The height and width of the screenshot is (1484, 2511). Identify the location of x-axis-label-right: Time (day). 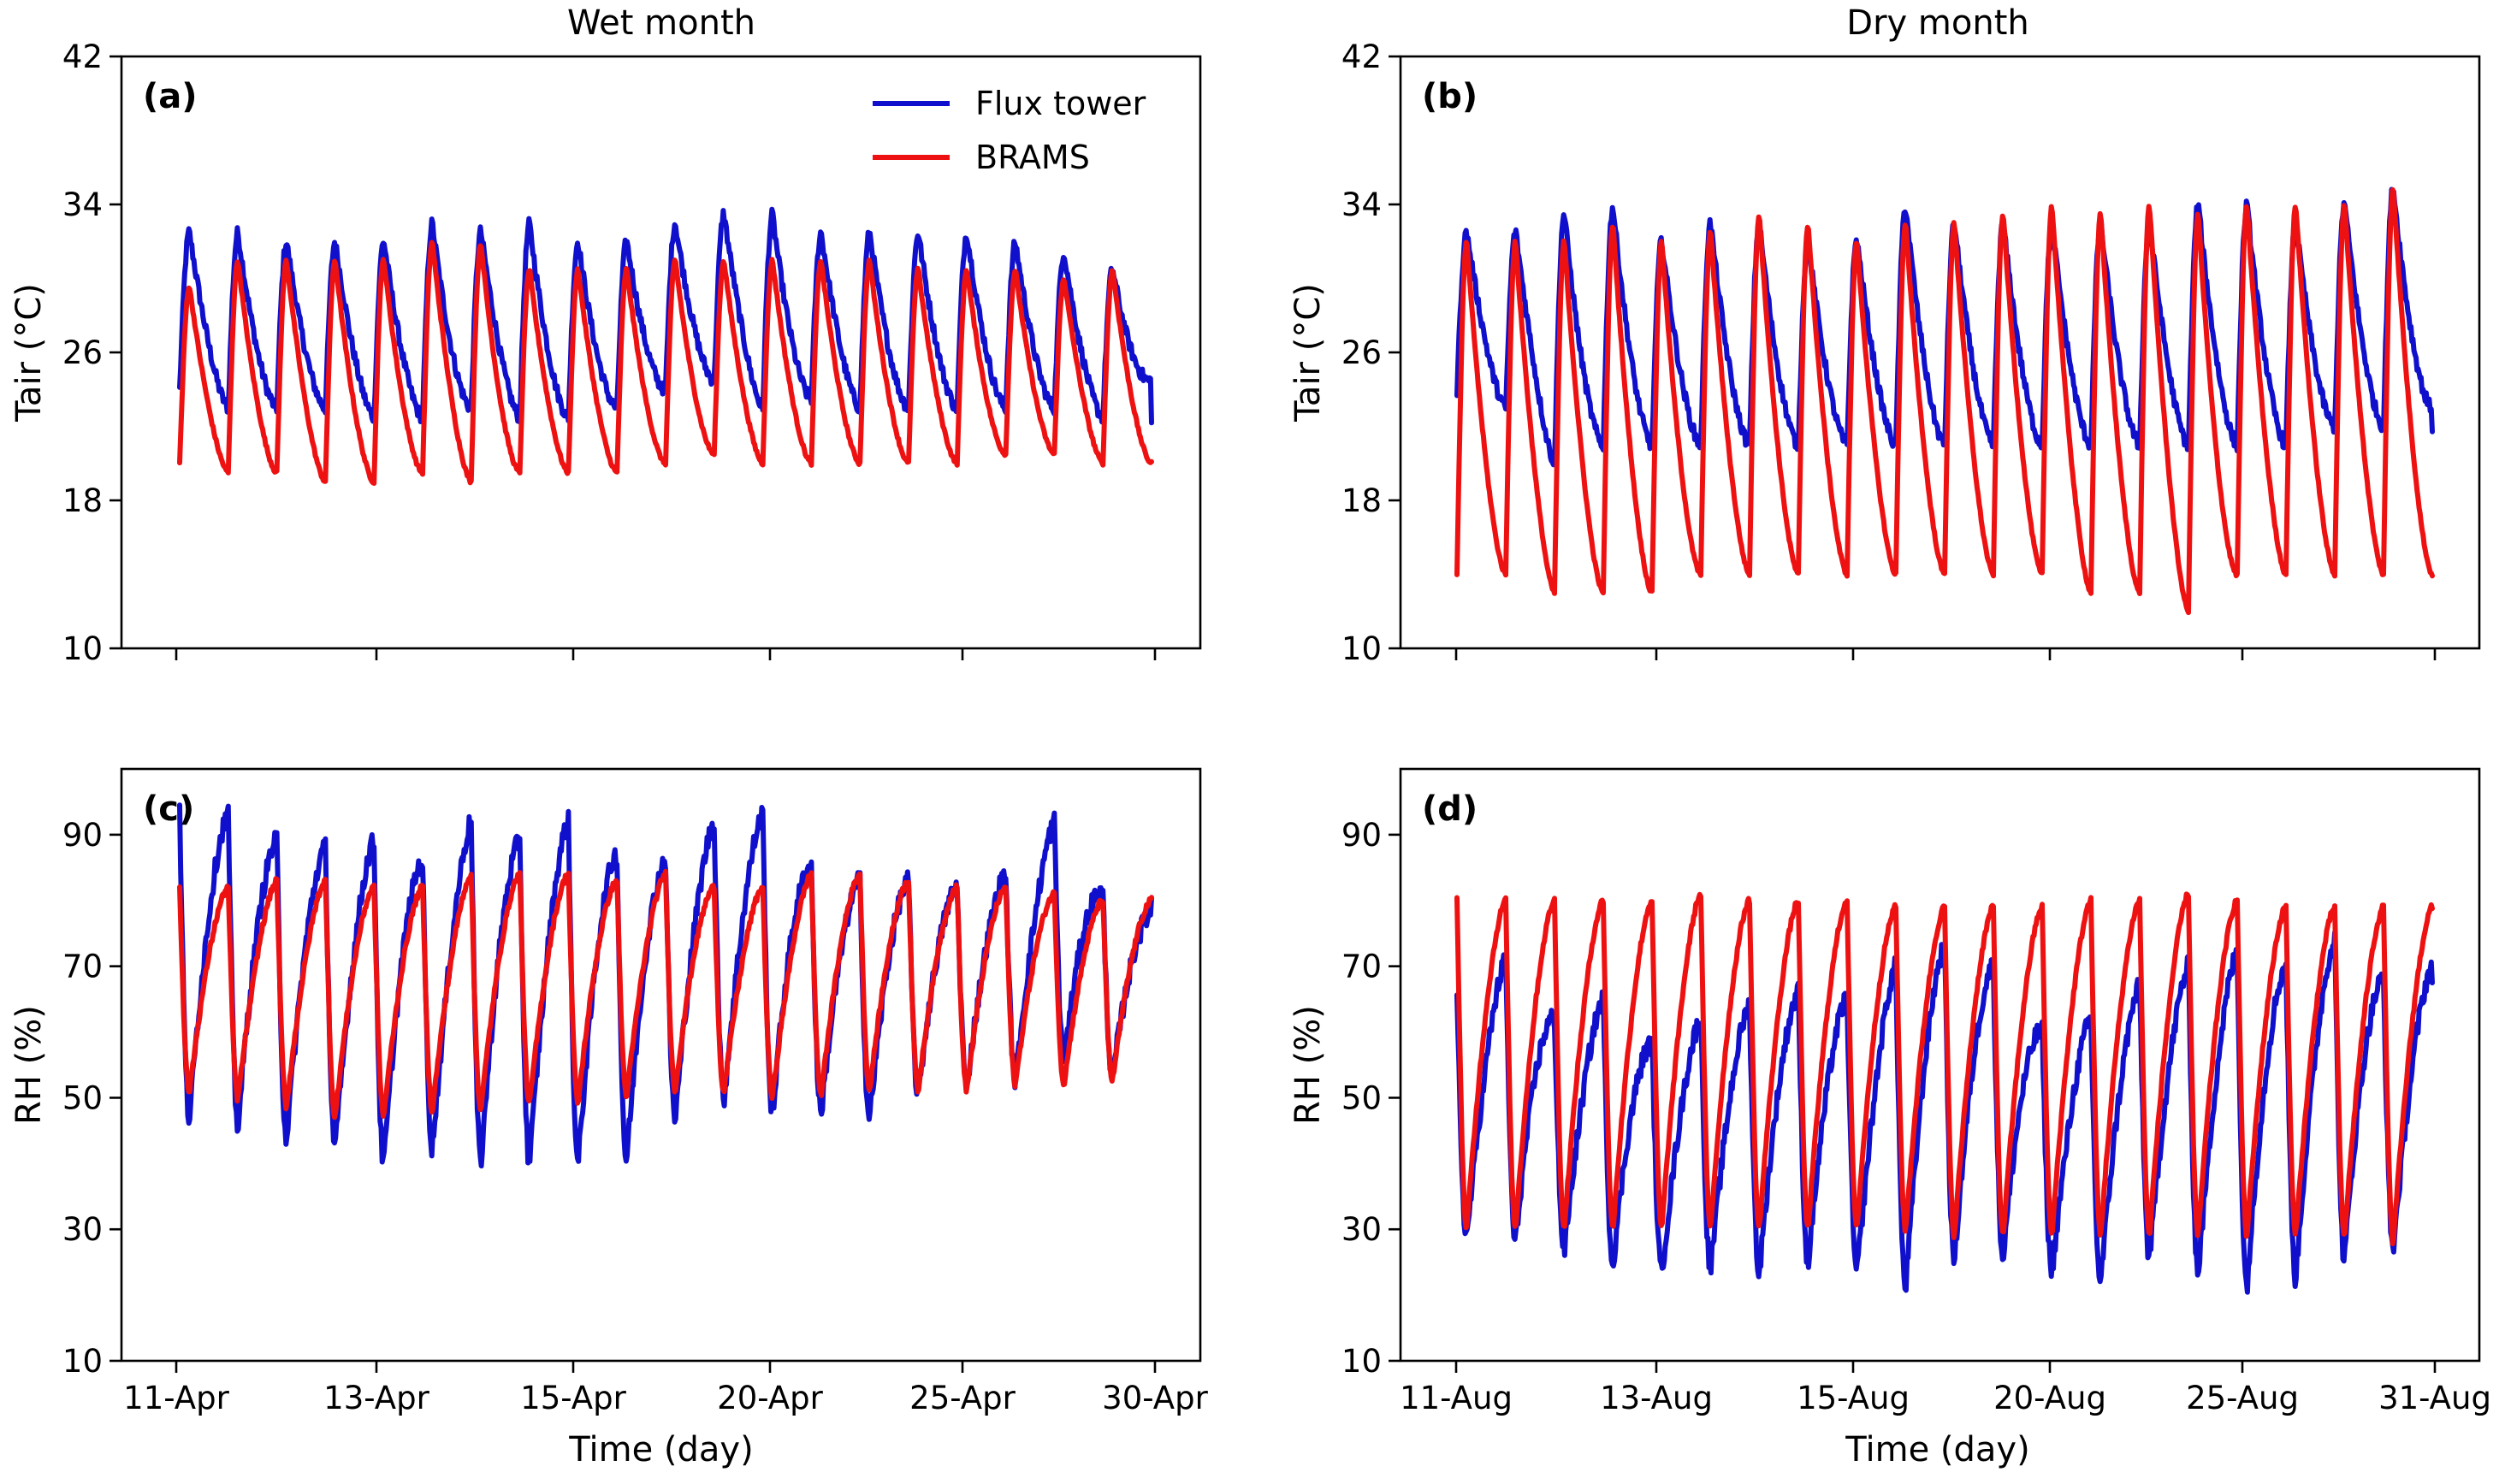
(1937, 1449).